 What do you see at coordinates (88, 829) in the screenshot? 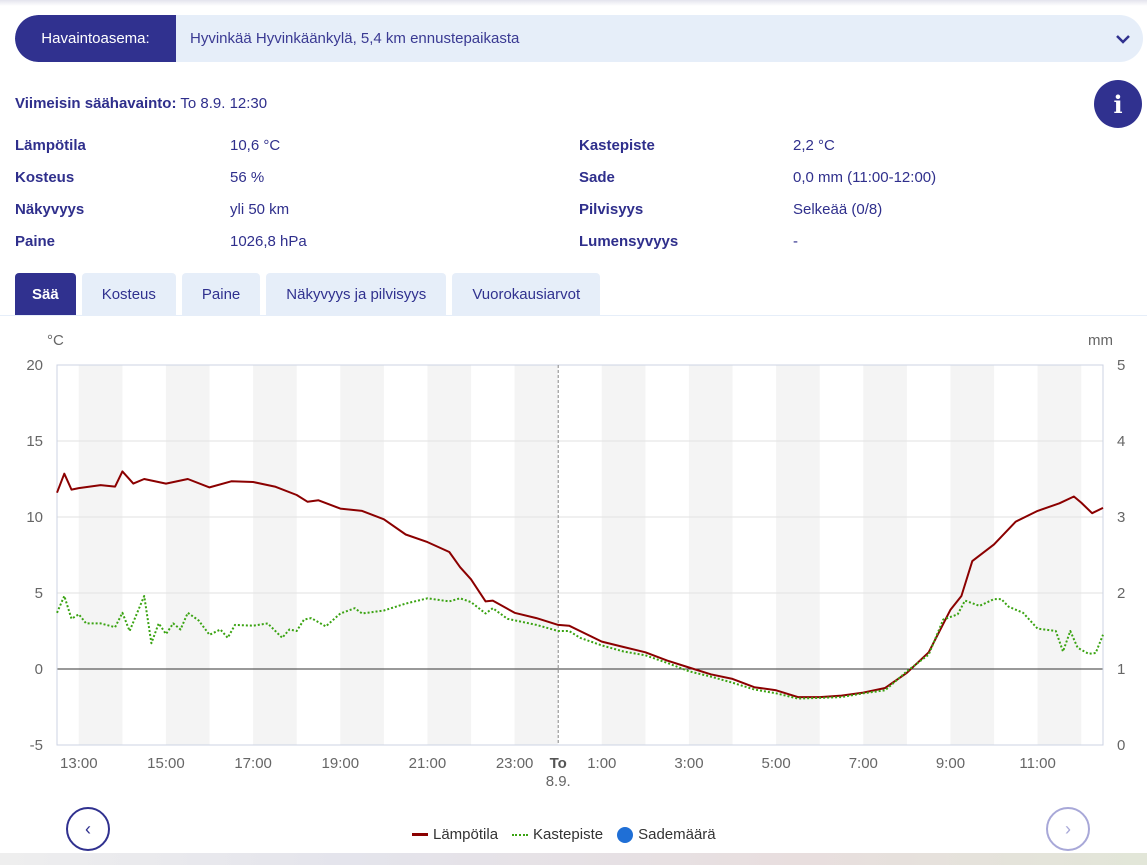
I see `prev-button: ‹` at bounding box center [88, 829].